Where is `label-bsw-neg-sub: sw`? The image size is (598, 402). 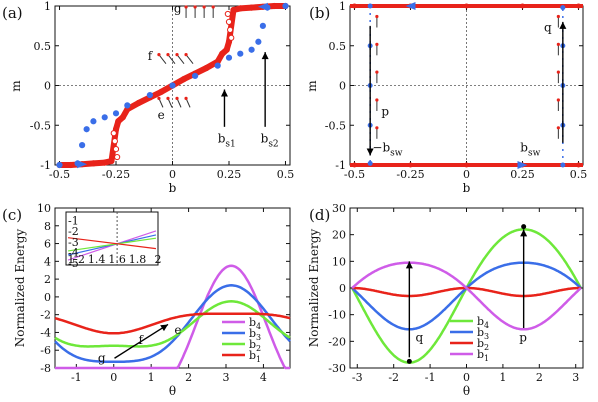 label-bsw-neg-sub: sw is located at coordinates (396, 153).